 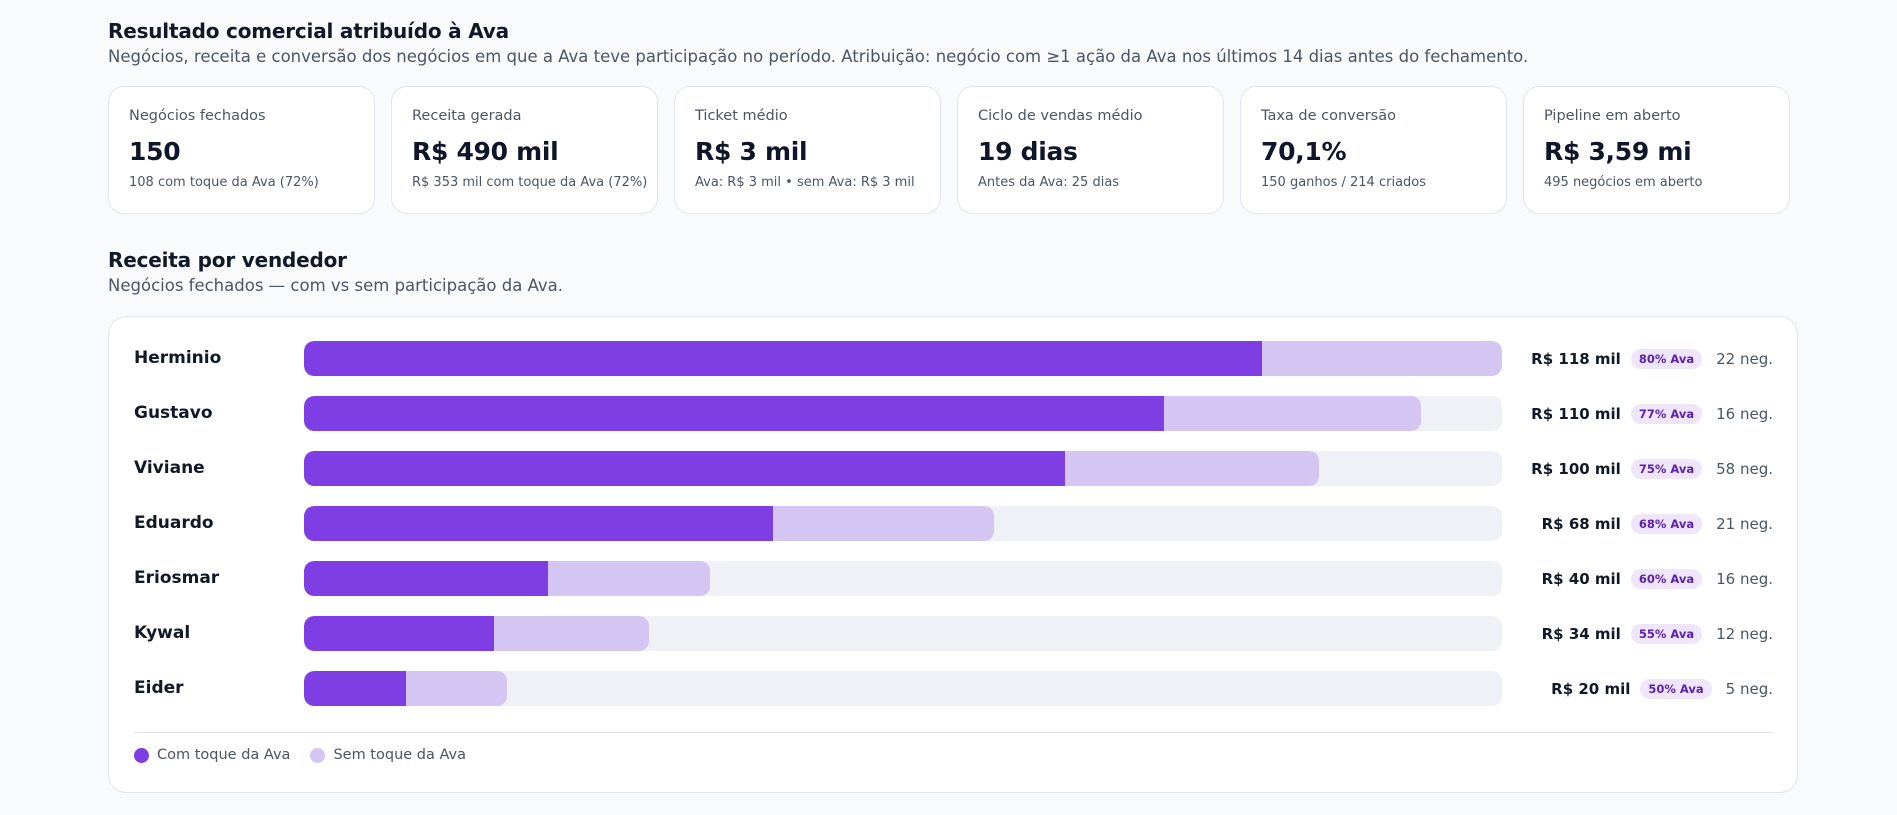 What do you see at coordinates (141, 755) in the screenshot?
I see `legend-swatch-with-ava` at bounding box center [141, 755].